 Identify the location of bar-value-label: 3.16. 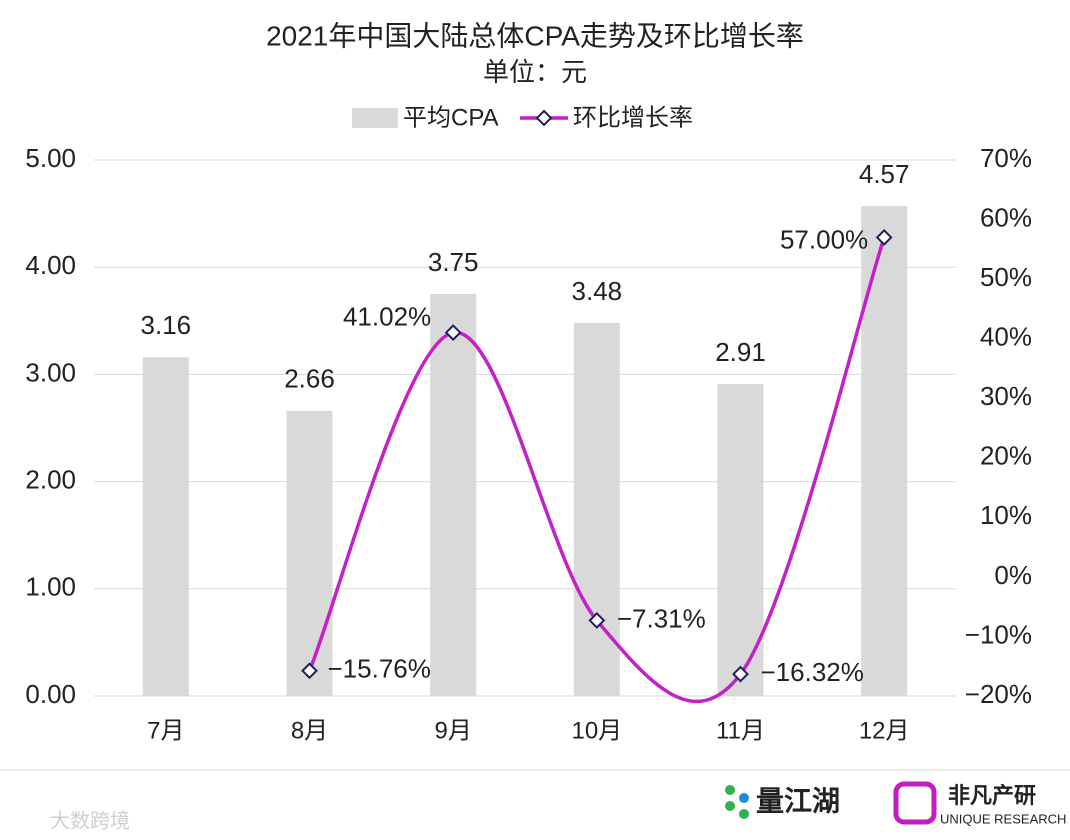
(166, 325).